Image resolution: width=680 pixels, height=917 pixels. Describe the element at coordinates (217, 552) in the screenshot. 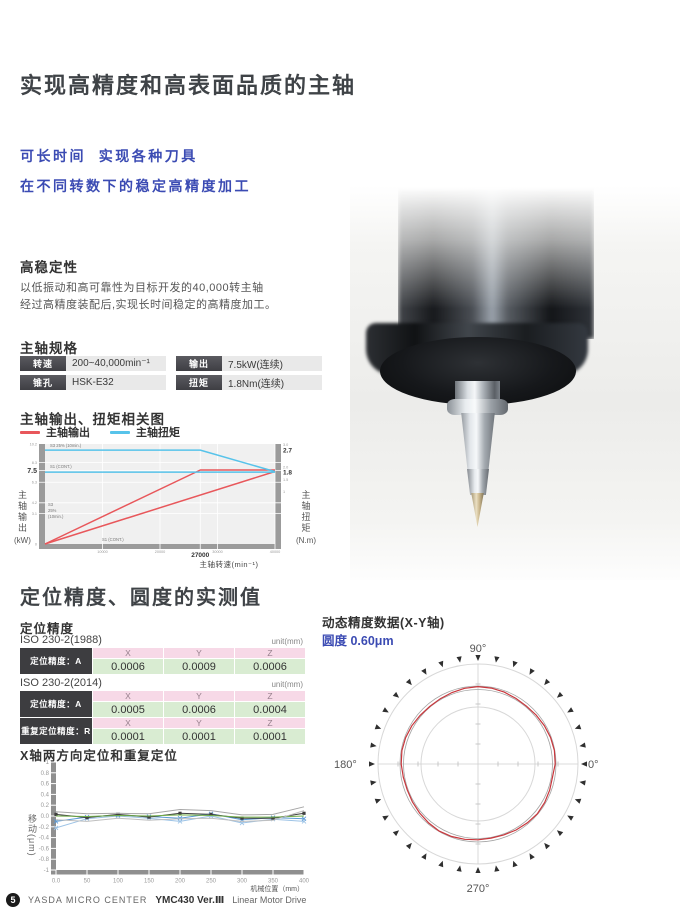

I see `svg-text: 30000` at that location.